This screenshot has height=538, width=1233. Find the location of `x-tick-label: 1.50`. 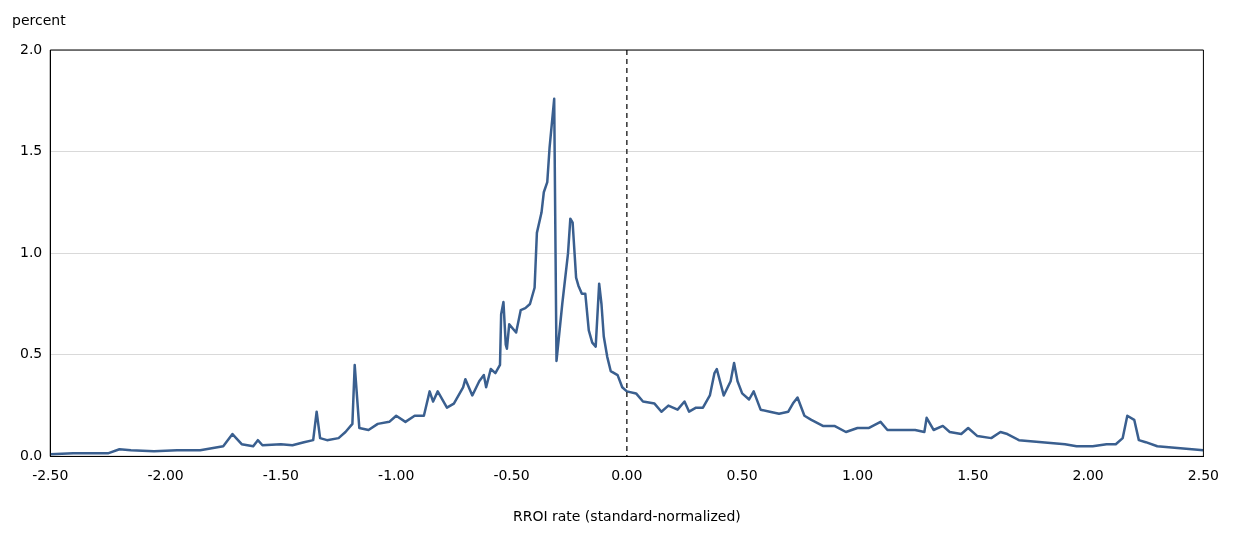

x-tick-label: 1.50 is located at coordinates (973, 475).